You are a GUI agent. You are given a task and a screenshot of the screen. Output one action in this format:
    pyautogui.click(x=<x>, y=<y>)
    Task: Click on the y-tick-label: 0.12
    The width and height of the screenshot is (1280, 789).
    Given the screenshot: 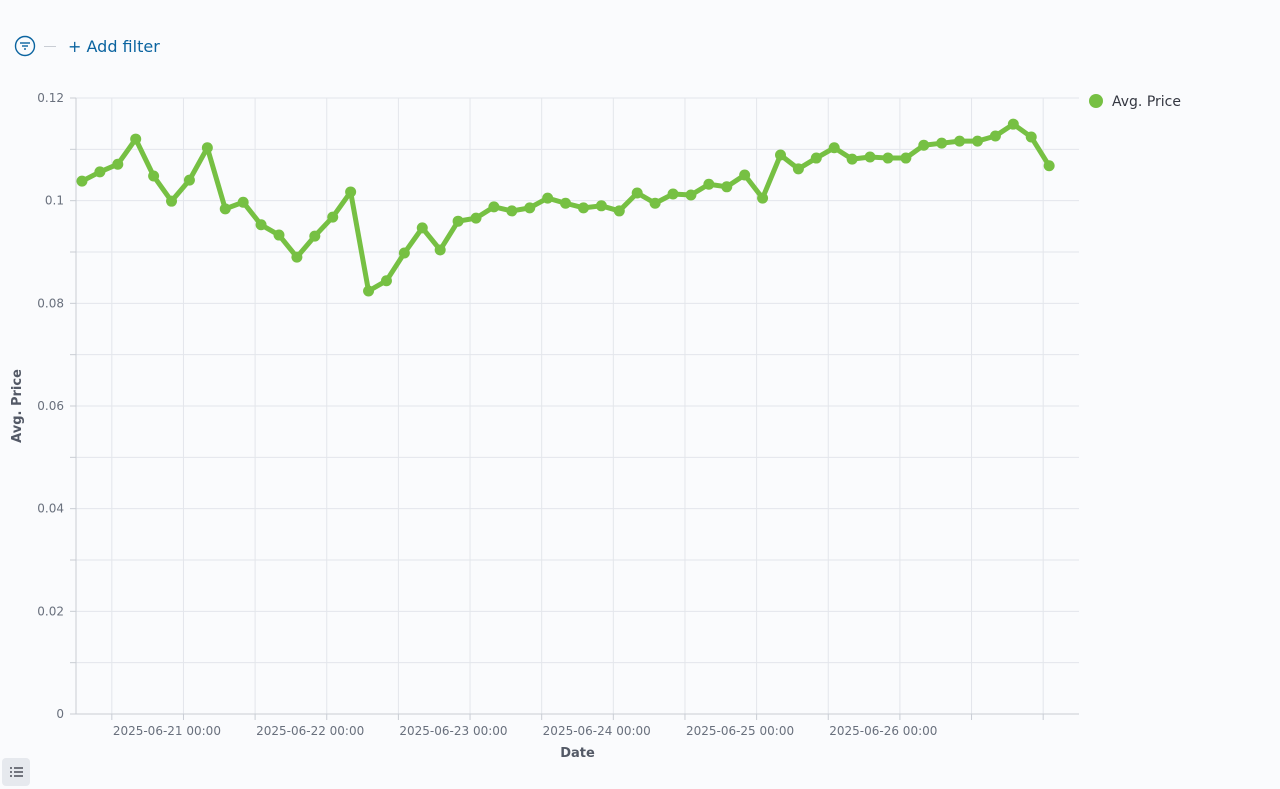 What is the action you would take?
    pyautogui.click(x=50, y=98)
    